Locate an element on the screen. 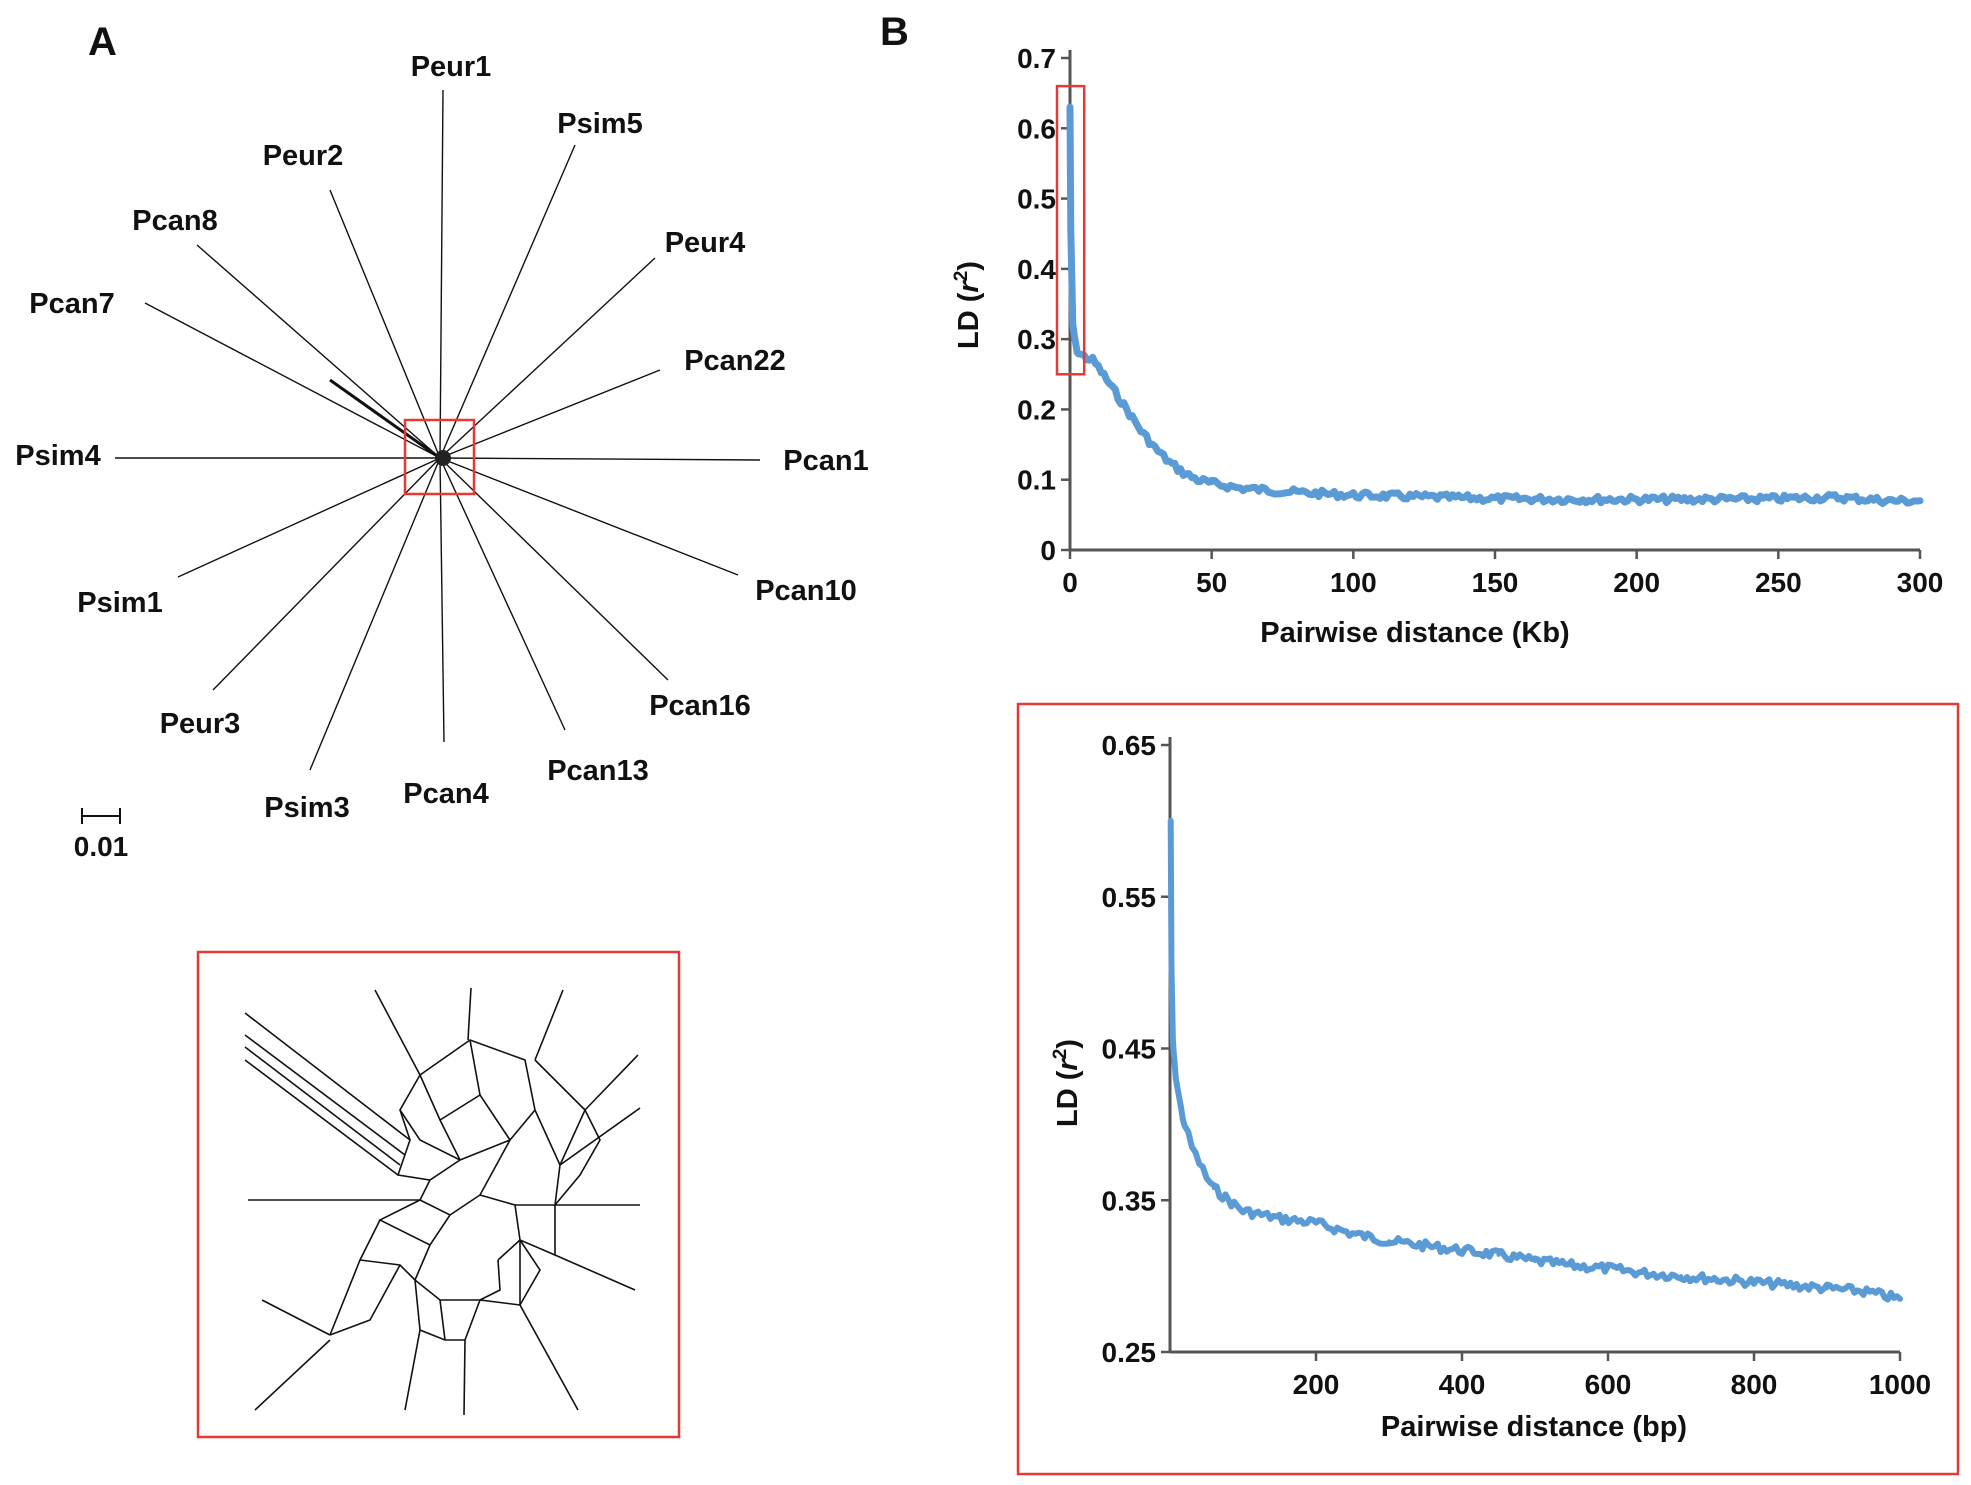 This screenshot has height=1485, width=1971. chart1-ylabel-sup: 2 is located at coordinates (961, 276).